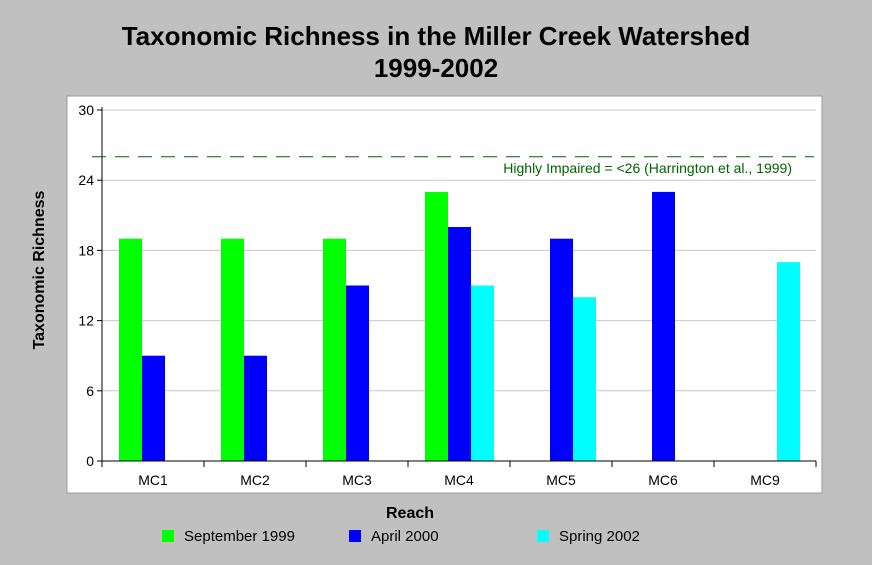  I want to click on x-tick-label: MC2, so click(255, 480).